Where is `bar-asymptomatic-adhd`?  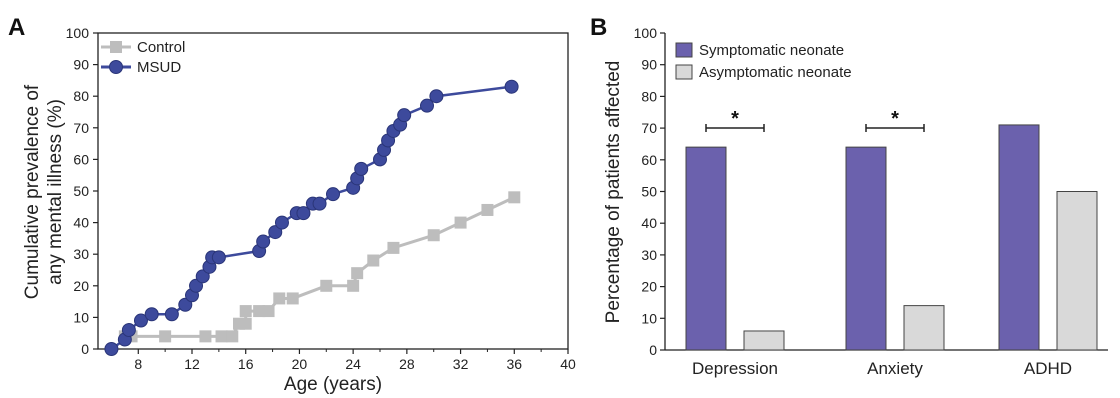 bar-asymptomatic-adhd is located at coordinates (1077, 271).